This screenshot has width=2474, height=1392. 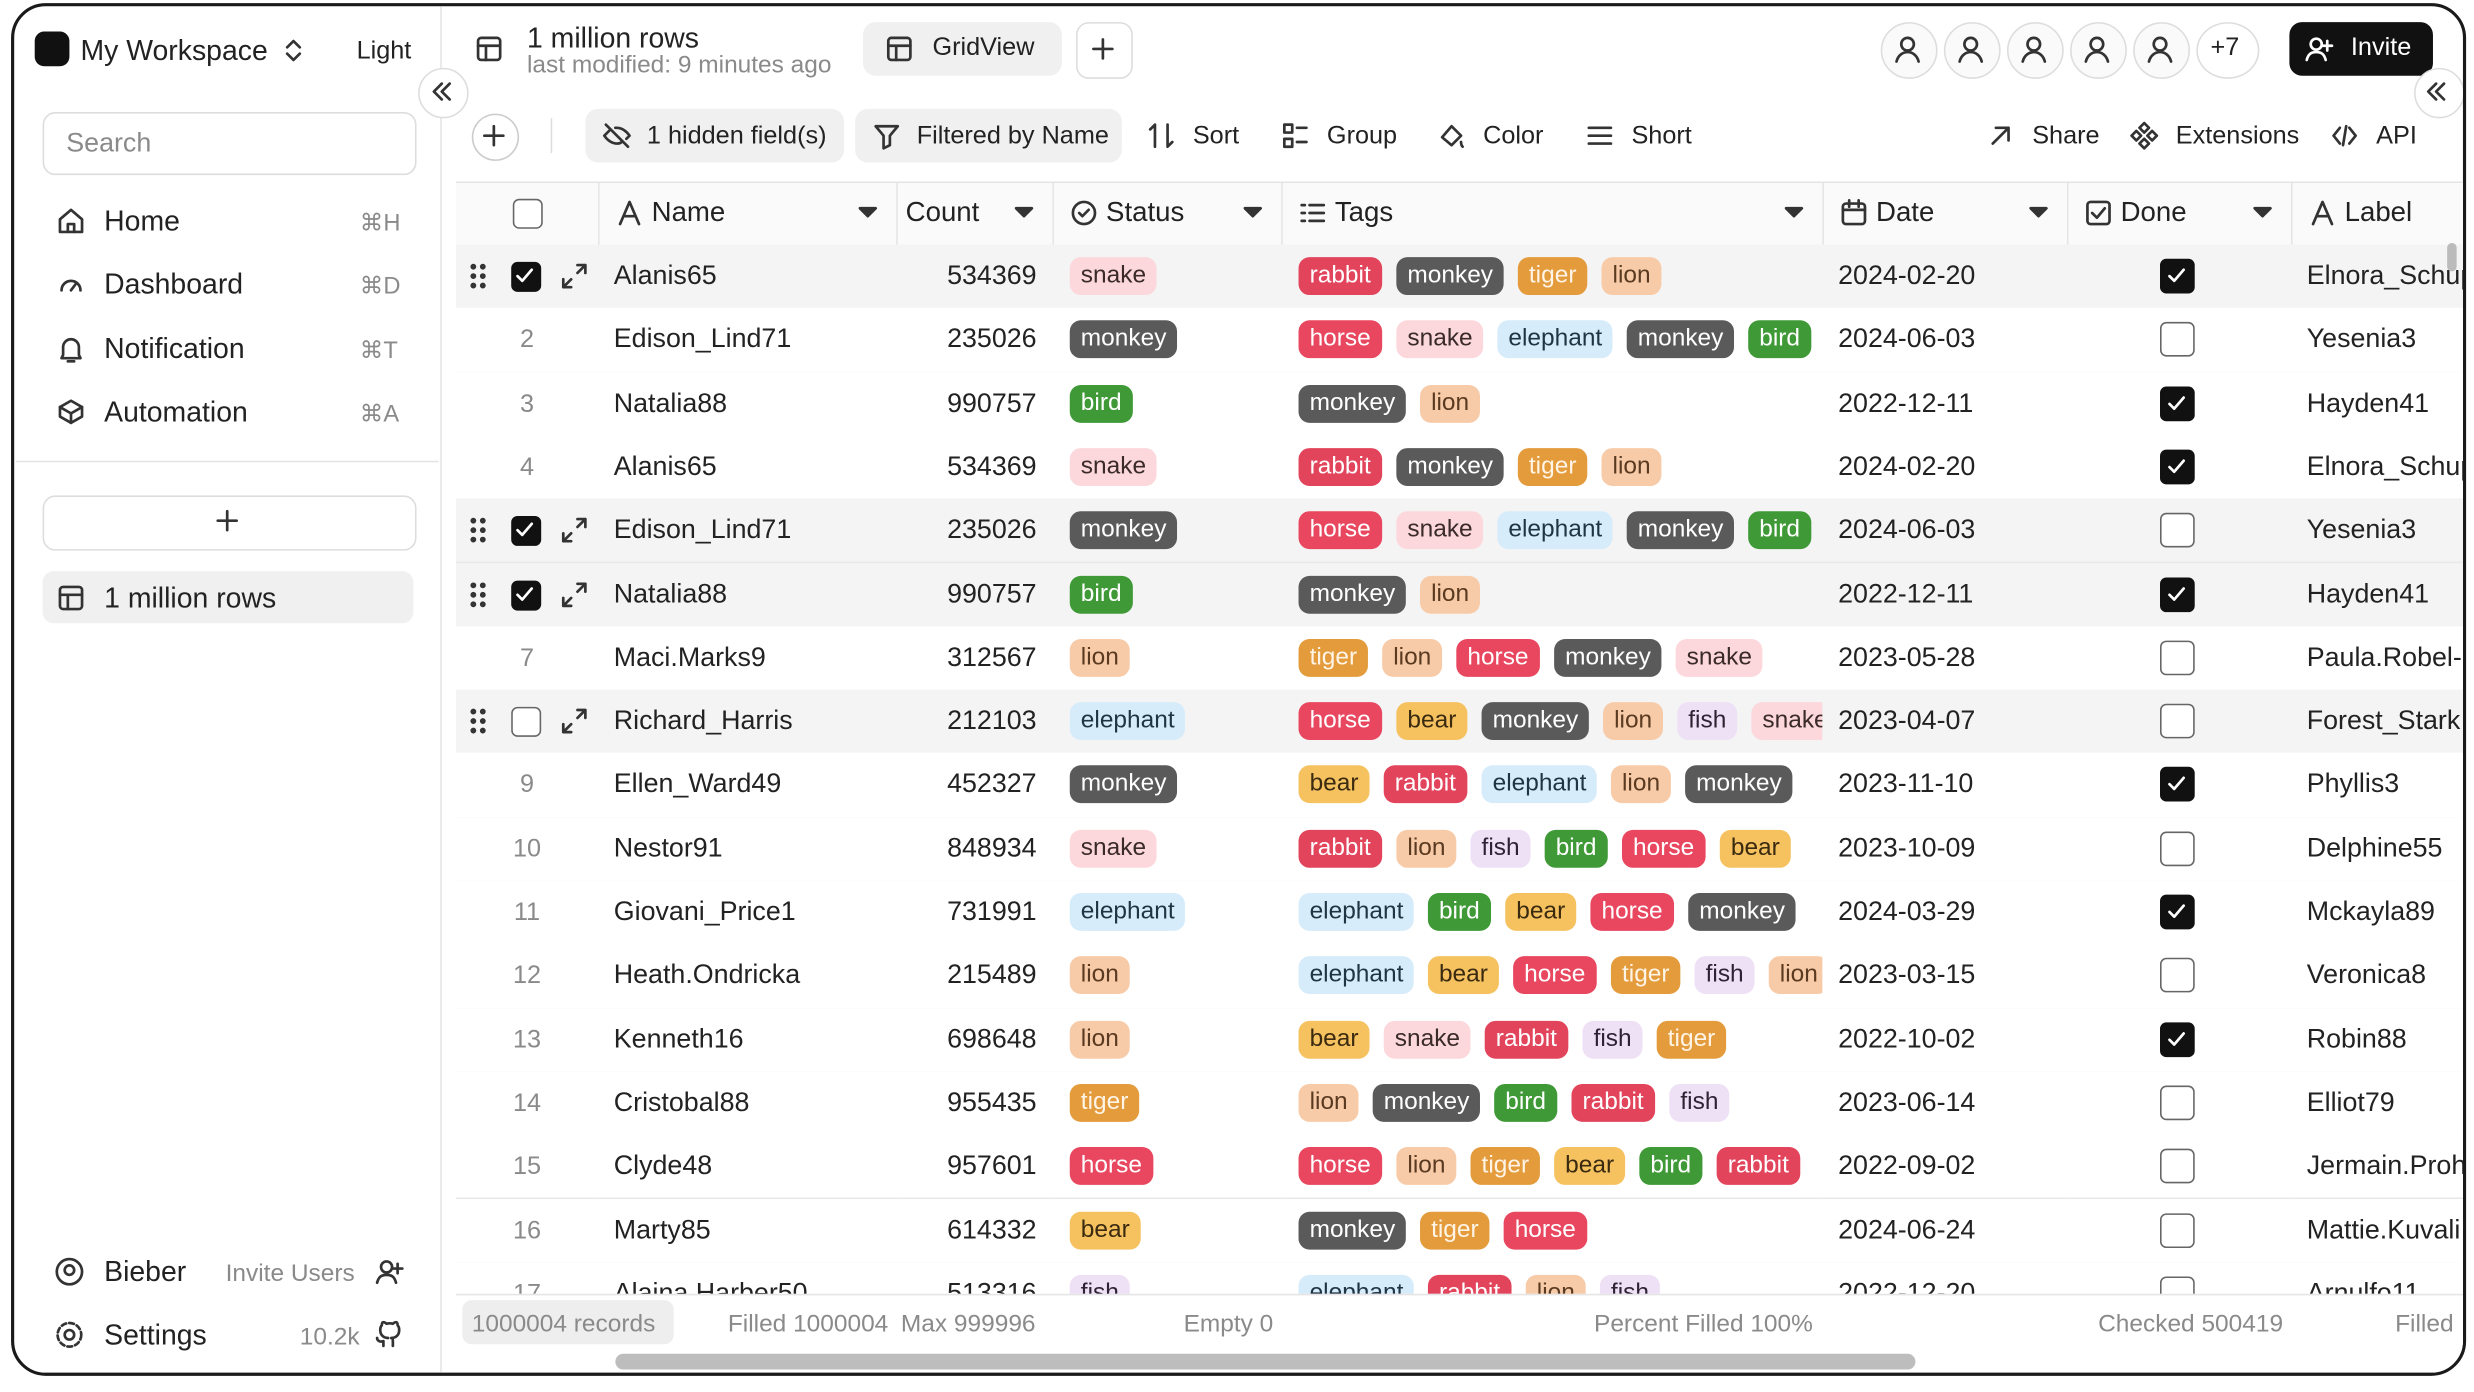 What do you see at coordinates (1364, 211) in the screenshot?
I see `column-header: Tags` at bounding box center [1364, 211].